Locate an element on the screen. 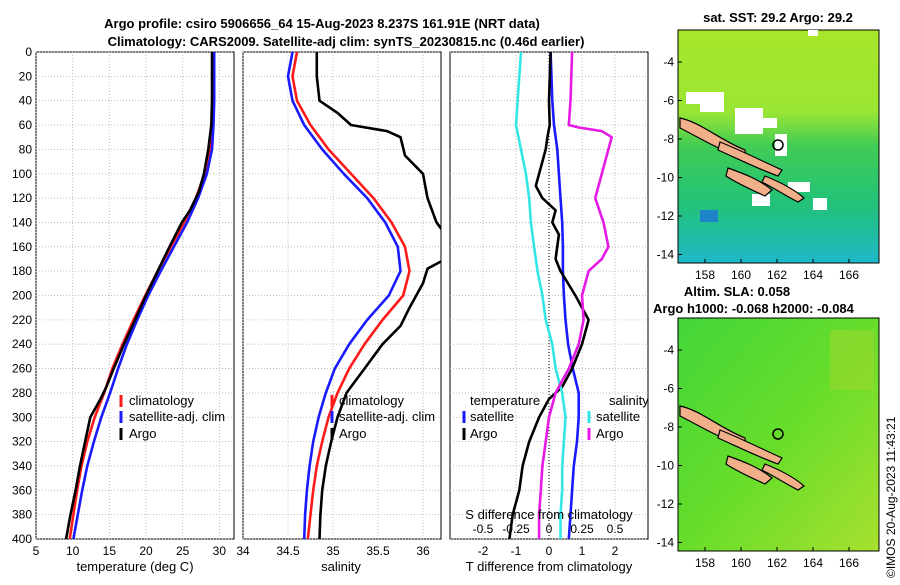 The image size is (900, 585). x-tick-label: 15 is located at coordinates (110, 551).